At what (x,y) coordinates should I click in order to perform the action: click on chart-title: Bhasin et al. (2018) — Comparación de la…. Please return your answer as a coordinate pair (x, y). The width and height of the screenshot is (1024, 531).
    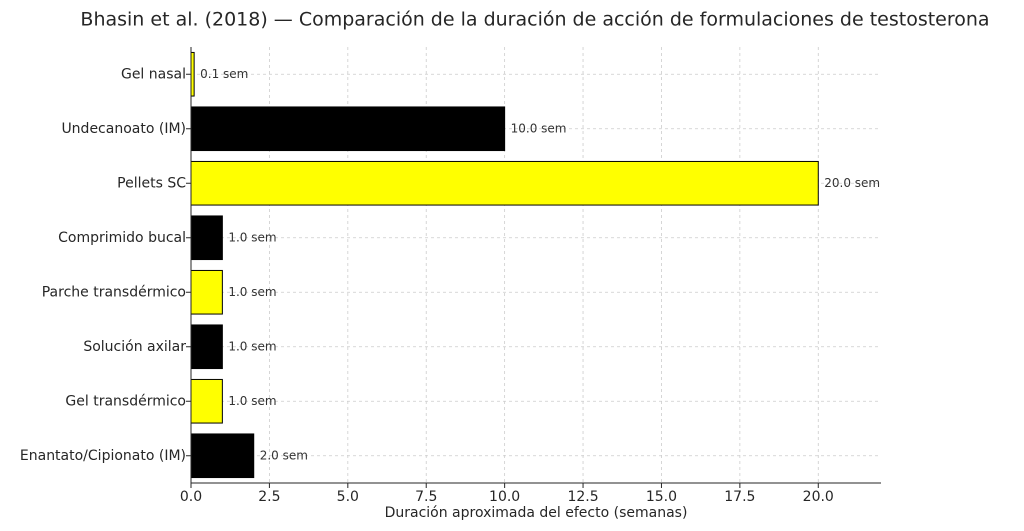
    Looking at the image, I should click on (534, 20).